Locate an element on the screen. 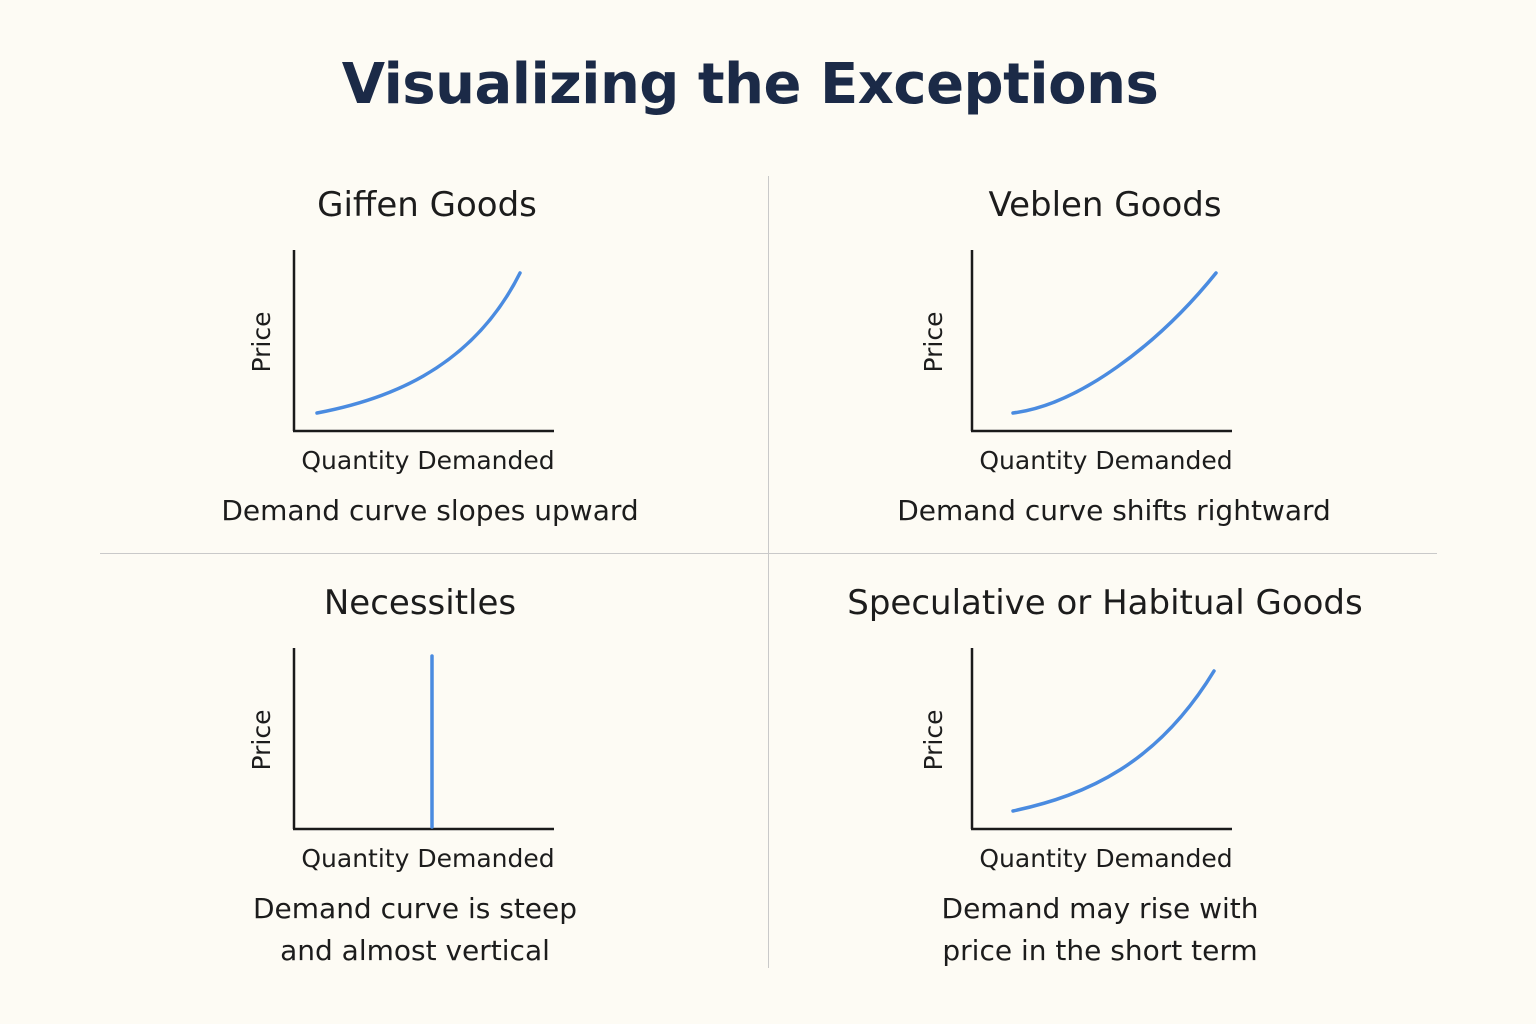  panel-title-necessitles: Necessitles is located at coordinates (420, 603).